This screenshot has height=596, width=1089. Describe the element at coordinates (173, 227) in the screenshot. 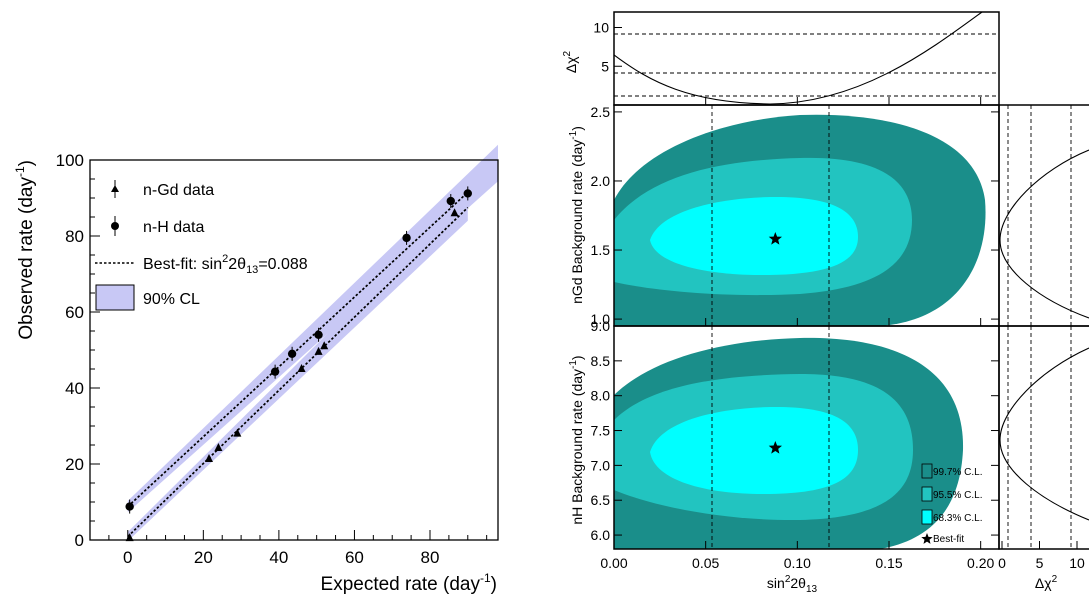

I see `legend-h-label: n-H data` at that location.